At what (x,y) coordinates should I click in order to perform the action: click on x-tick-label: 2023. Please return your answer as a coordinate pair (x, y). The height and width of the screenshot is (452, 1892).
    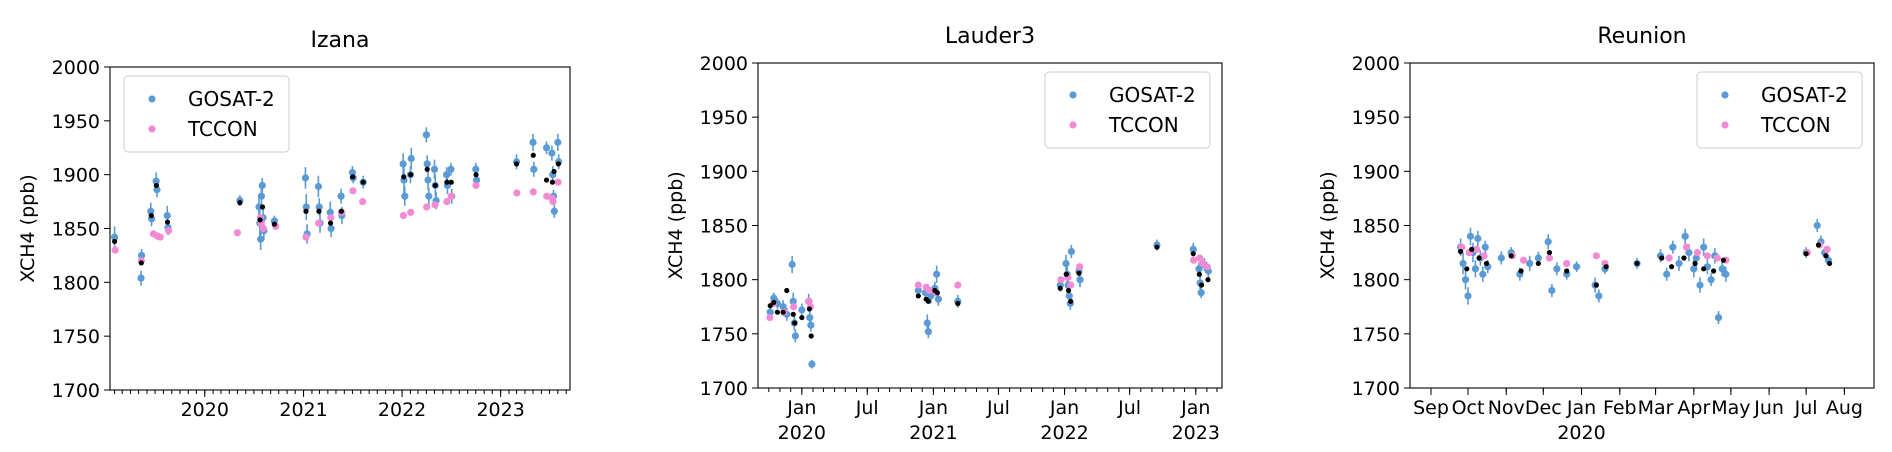
    Looking at the image, I should click on (500, 410).